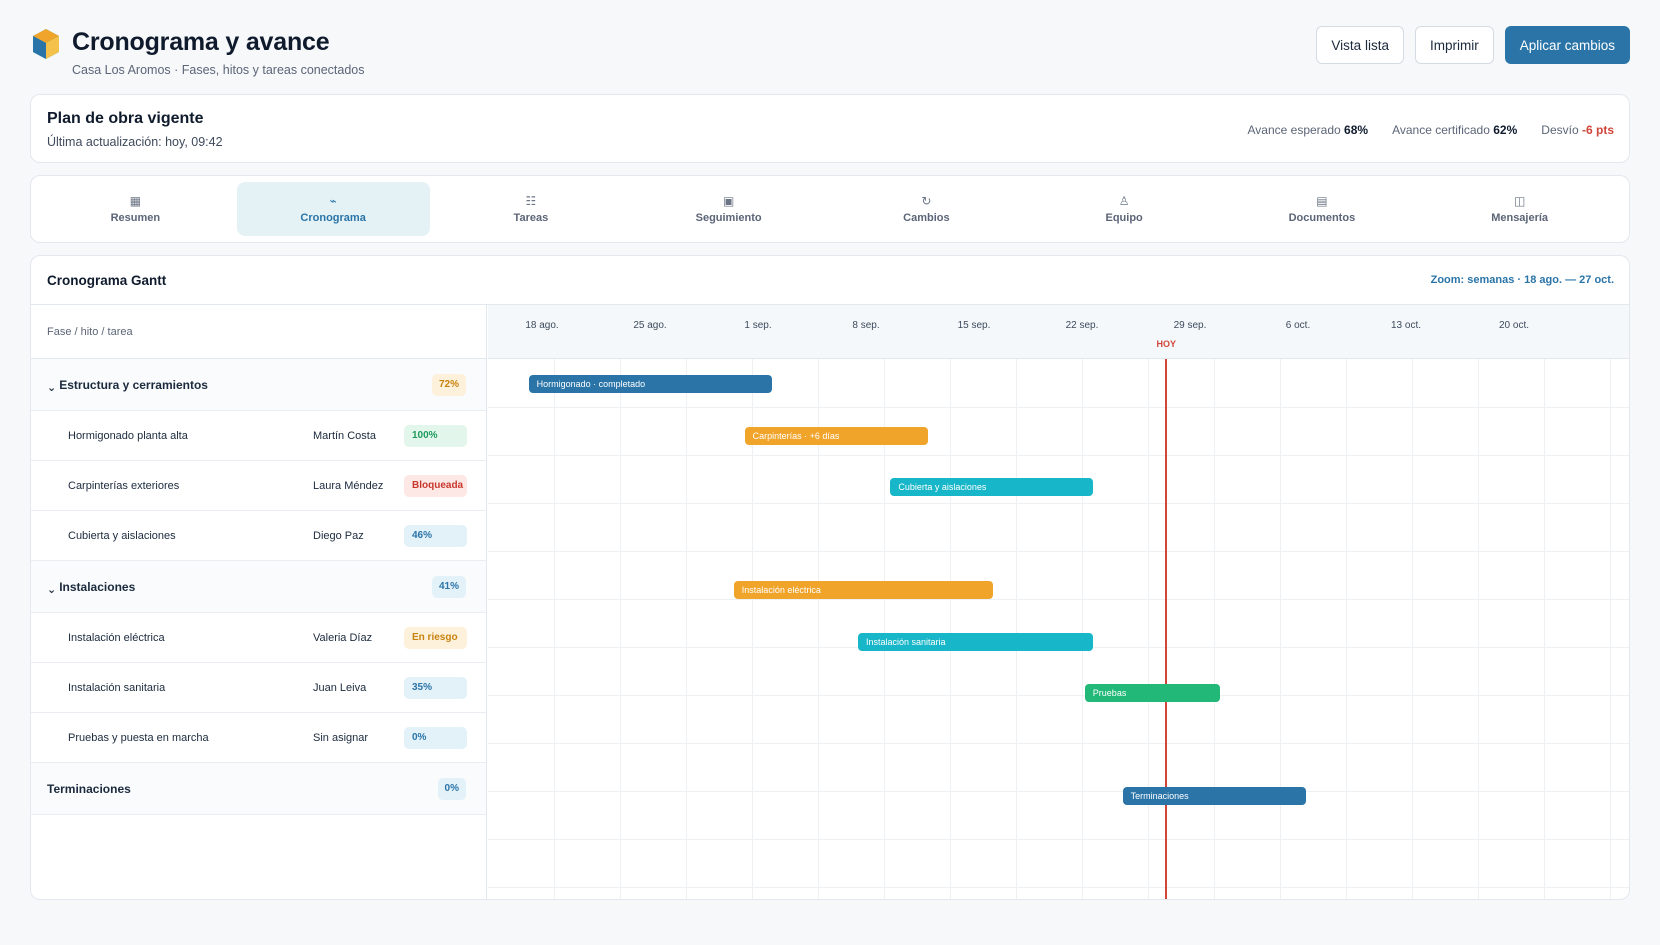  Describe the element at coordinates (333, 201) in the screenshot. I see `chart-line-icon: ⌁` at that location.